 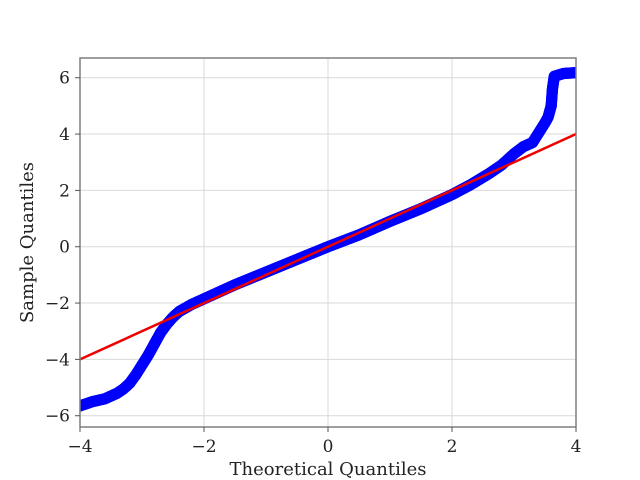 What do you see at coordinates (64, 191) in the screenshot?
I see `y-tick-label: 2` at bounding box center [64, 191].